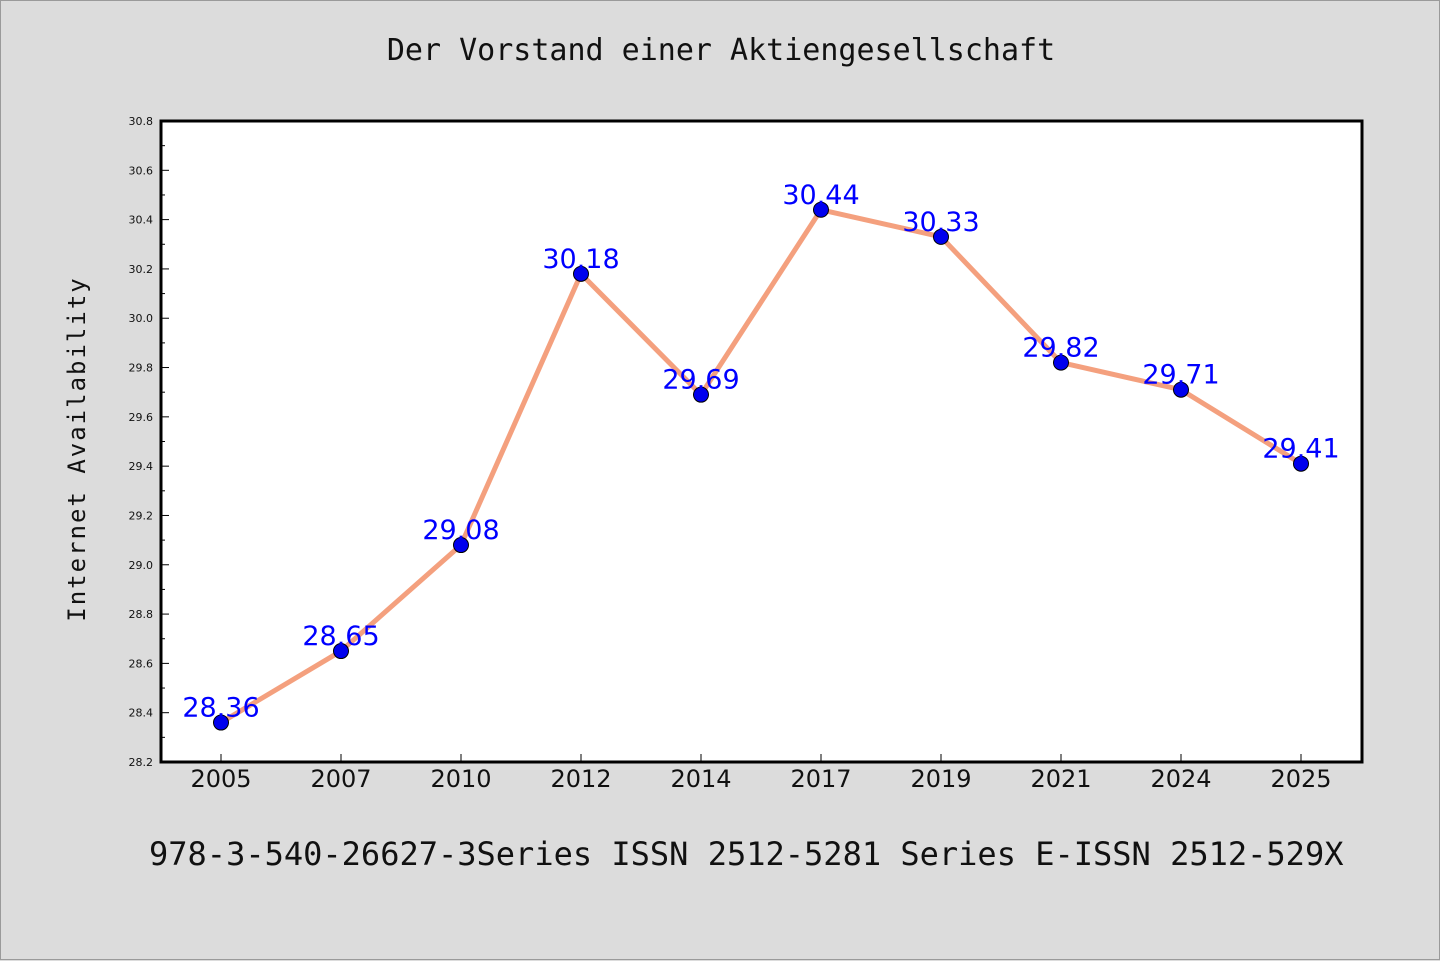 The image size is (1440, 961). I want to click on y-tick-label: 29.8, so click(141, 368).